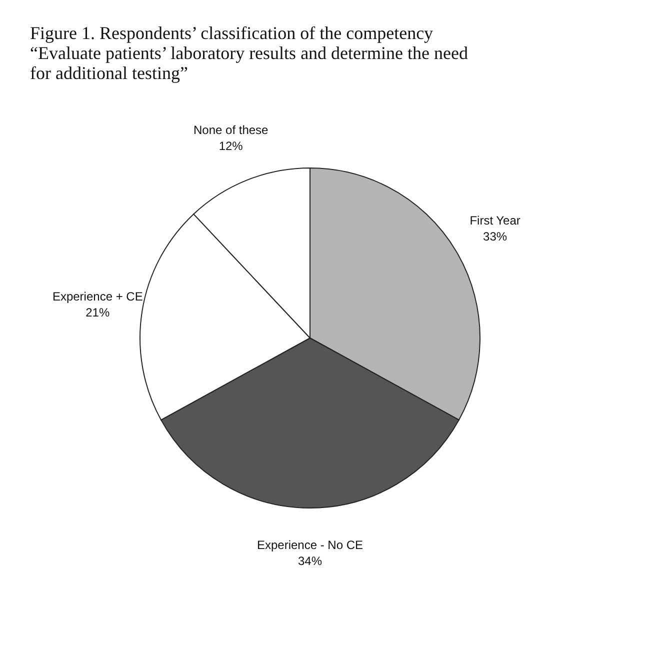  Describe the element at coordinates (231, 130) in the screenshot. I see `slice-label: None of these` at that location.